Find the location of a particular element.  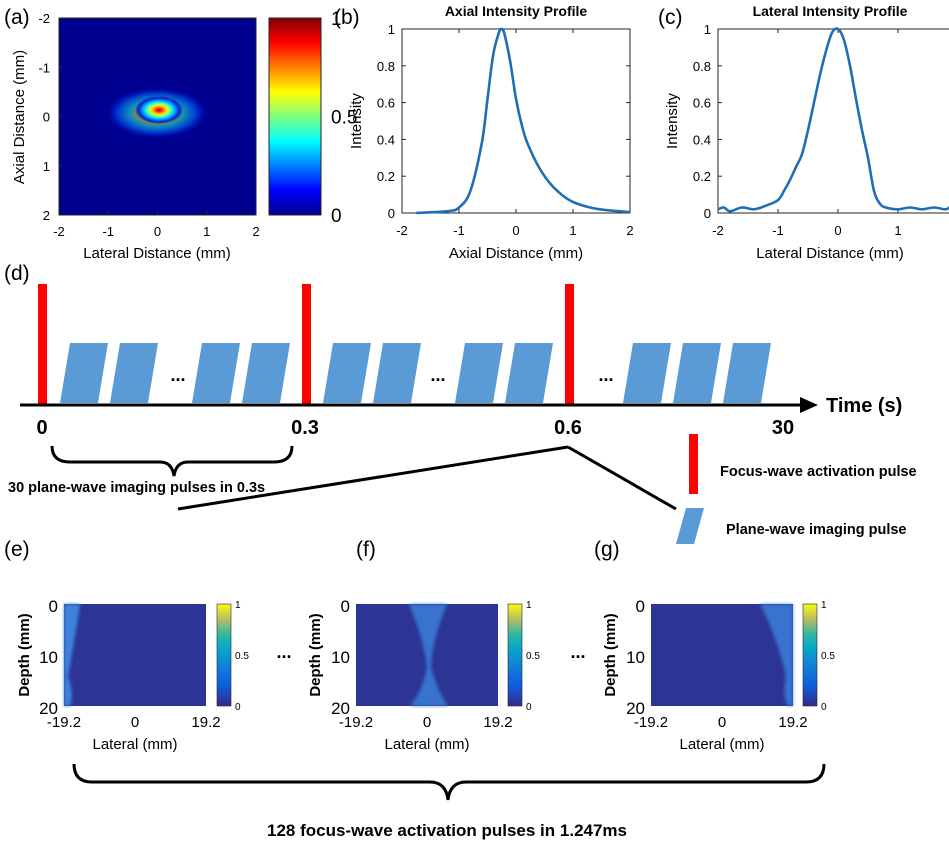

a-x-tick-label: -2 is located at coordinates (59, 231).